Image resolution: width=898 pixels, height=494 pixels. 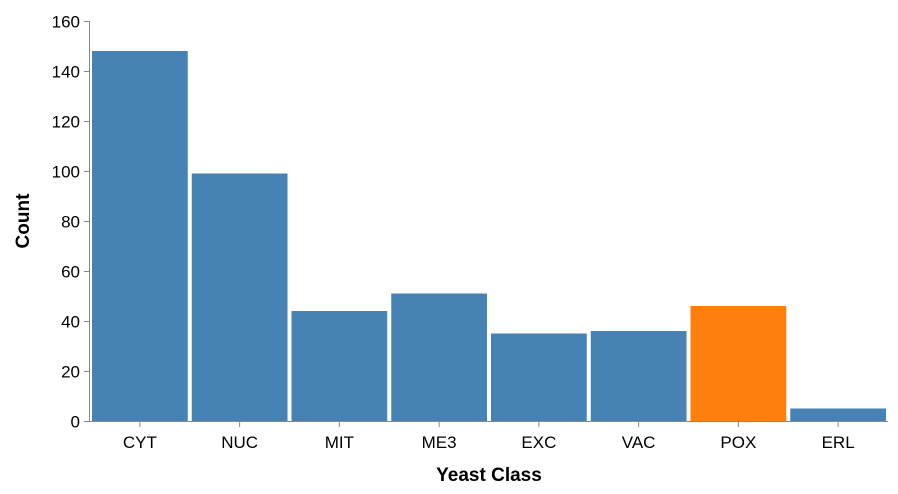 I want to click on y-axis-title: Count, so click(x=23, y=221).